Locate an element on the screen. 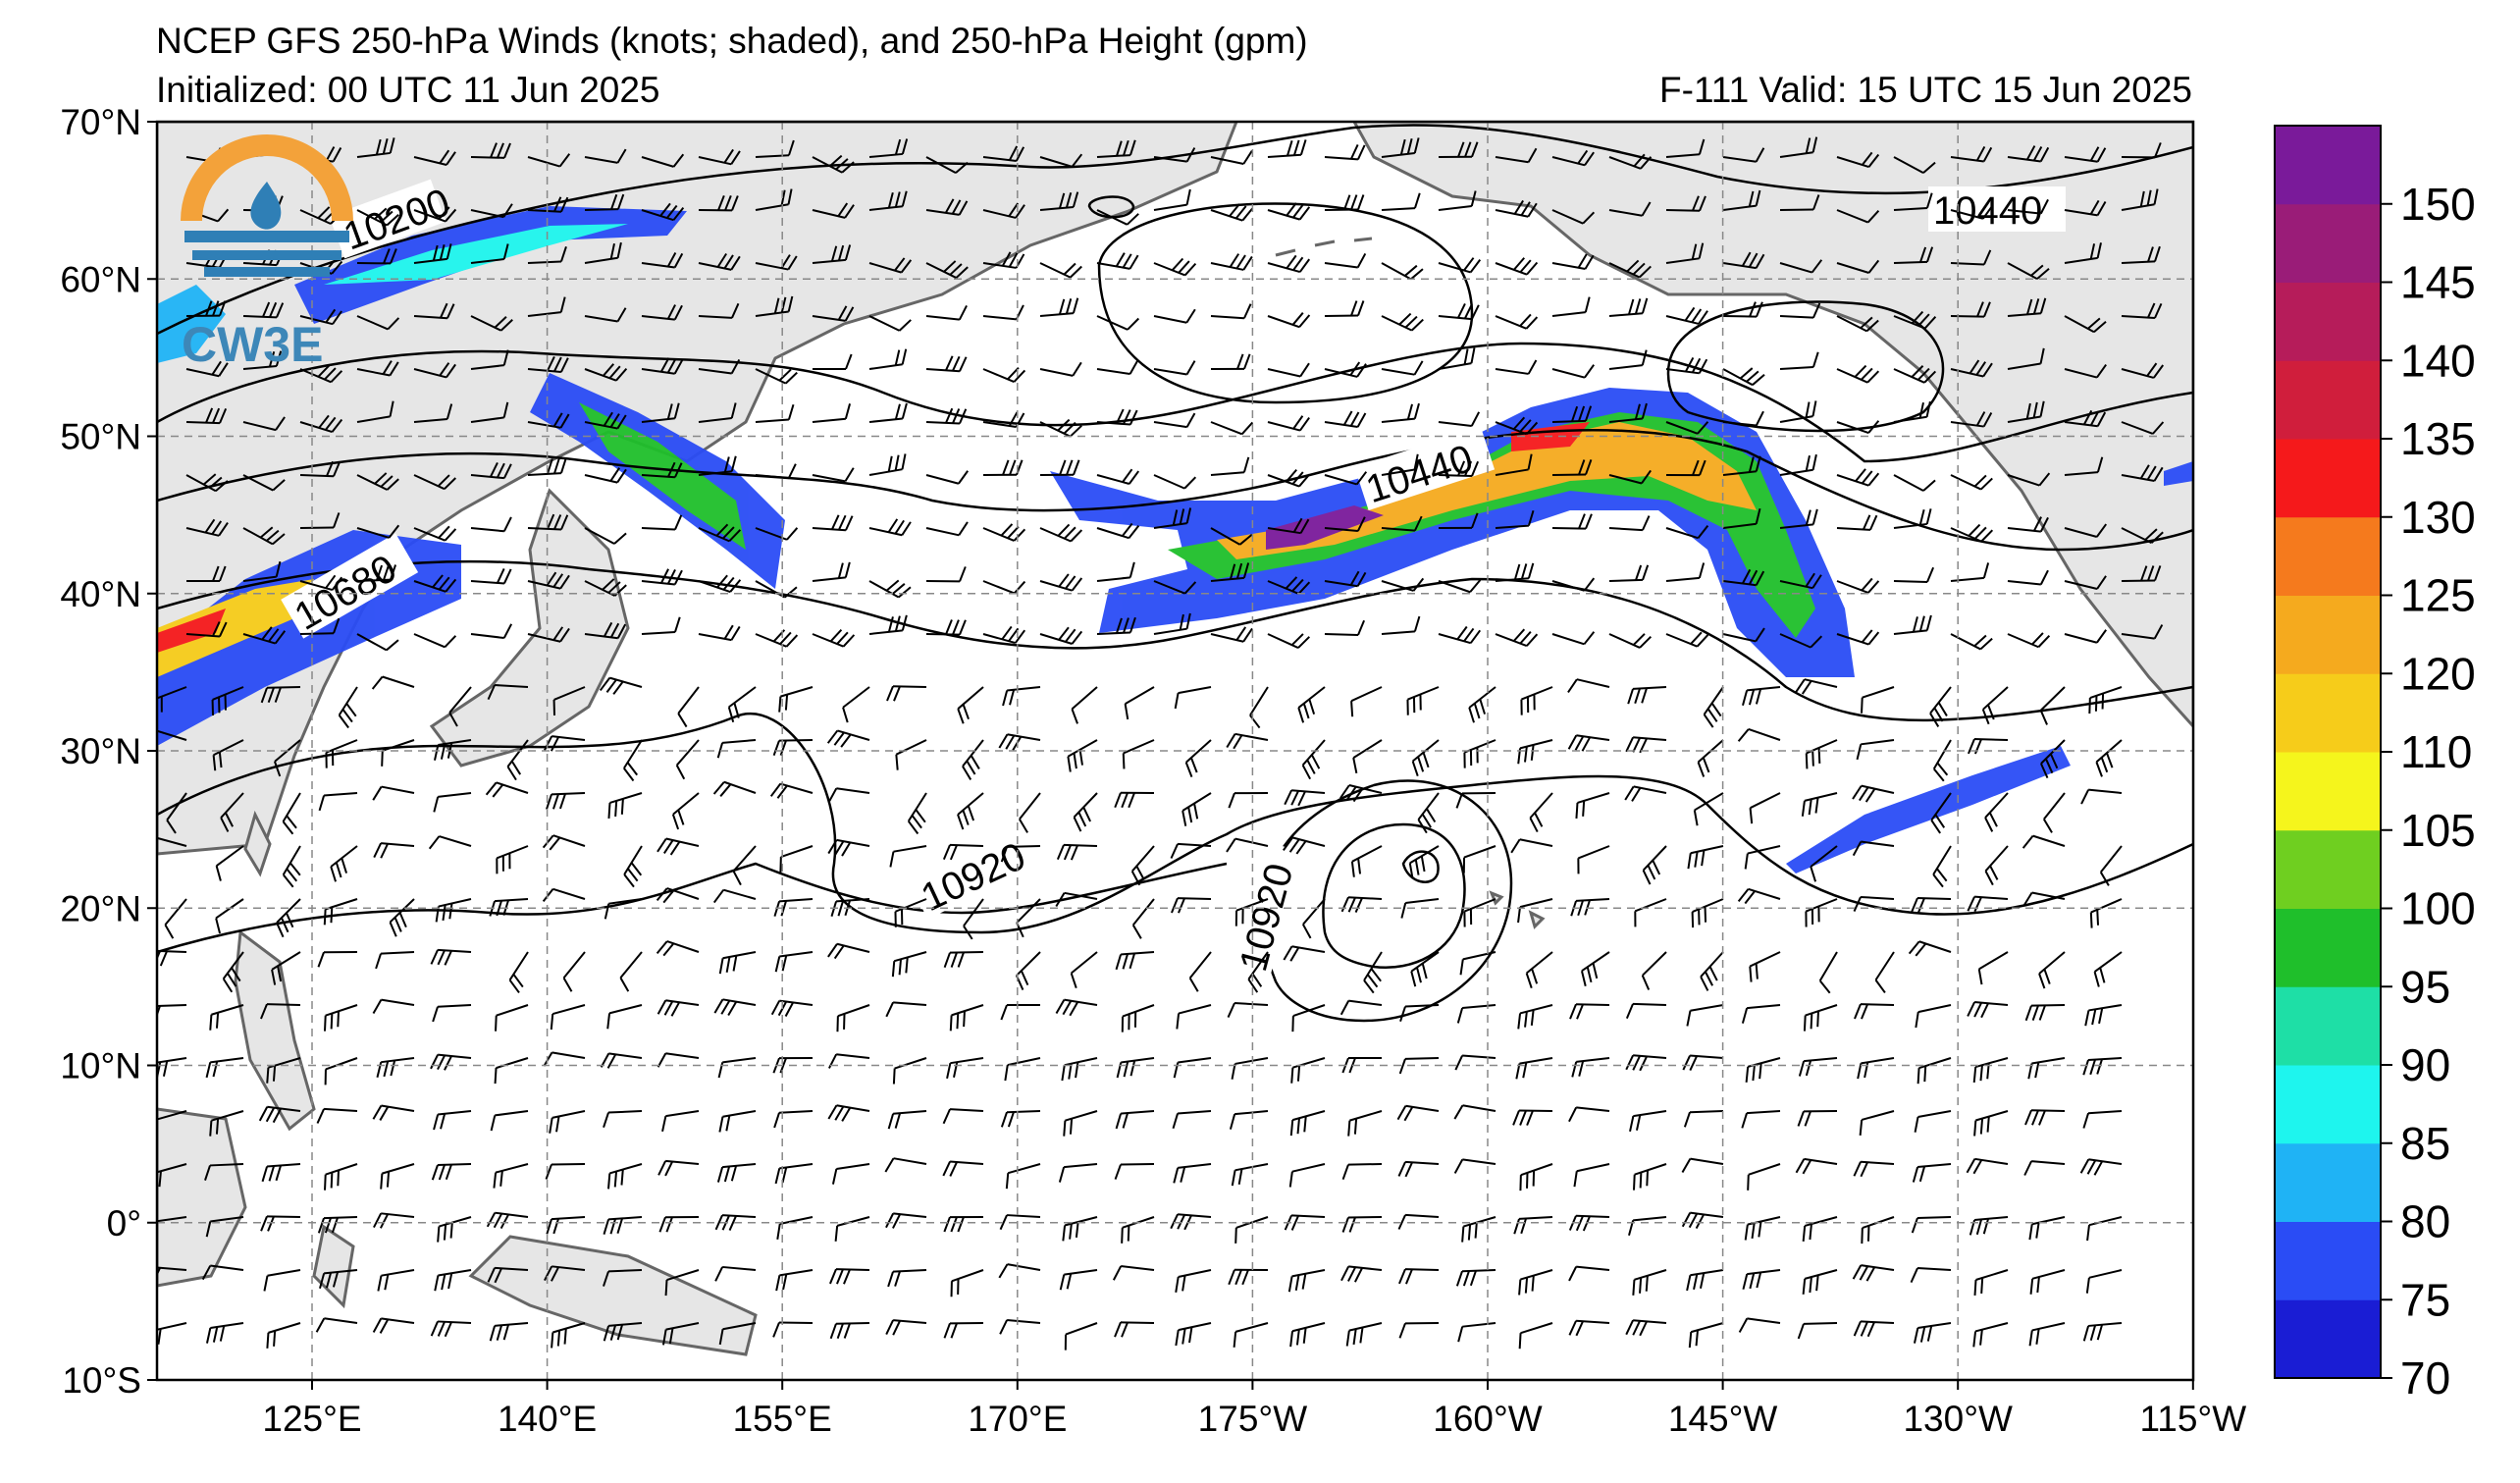 This screenshot has height=1483, width=2520. jet-pacific-max is located at coordinates (1325, 527).